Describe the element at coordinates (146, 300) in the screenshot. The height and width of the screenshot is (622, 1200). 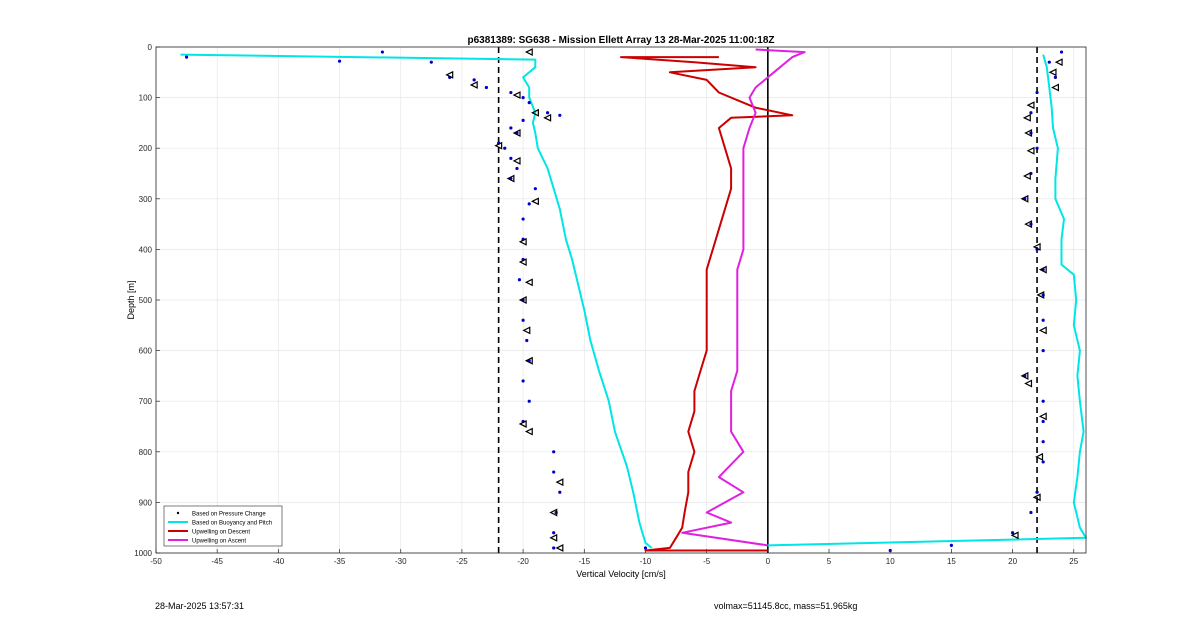
I see `y-tick-label: 500` at that location.